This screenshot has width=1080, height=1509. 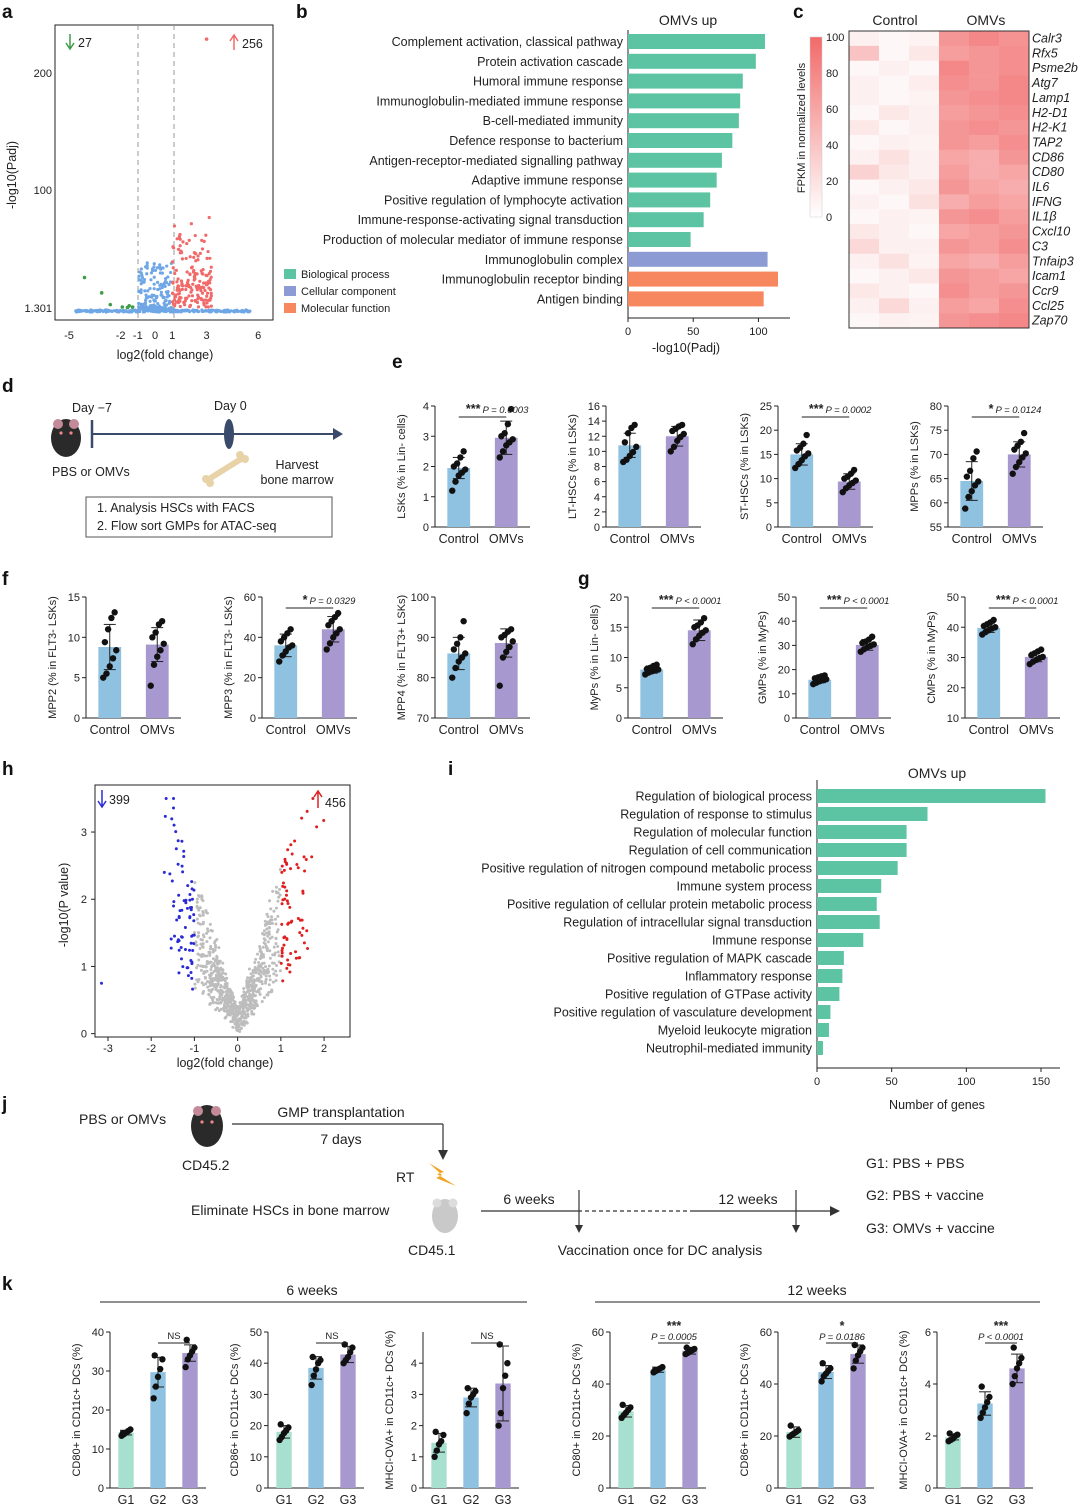 What do you see at coordinates (769, 528) in the screenshot?
I see `bar-plot-ytick: 0` at bounding box center [769, 528].